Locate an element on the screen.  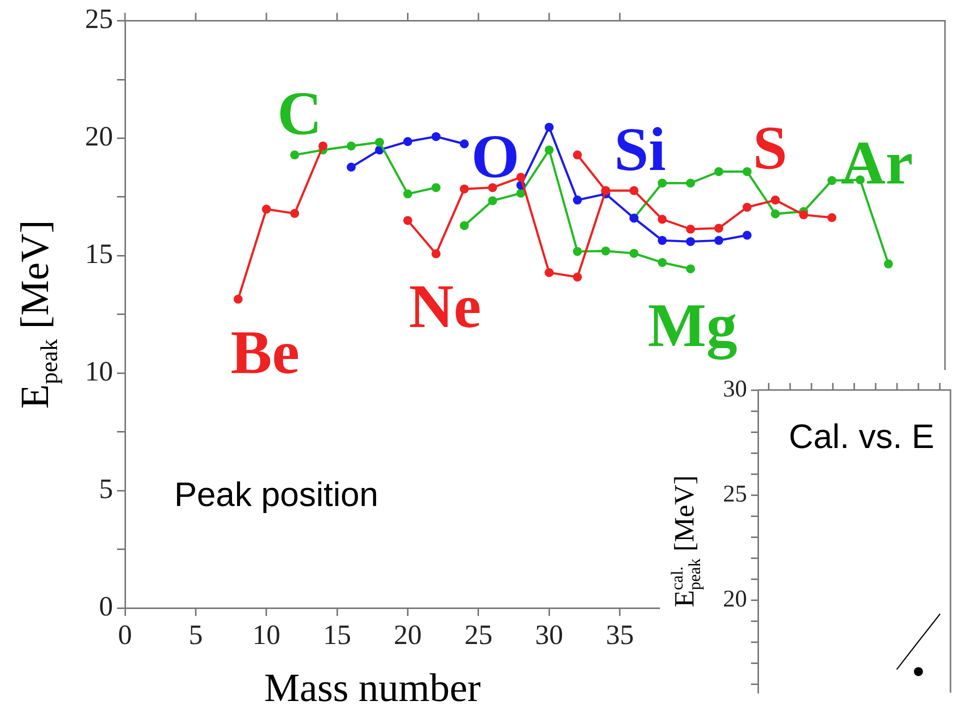
x-tick-label: 10 is located at coordinates (266, 636).